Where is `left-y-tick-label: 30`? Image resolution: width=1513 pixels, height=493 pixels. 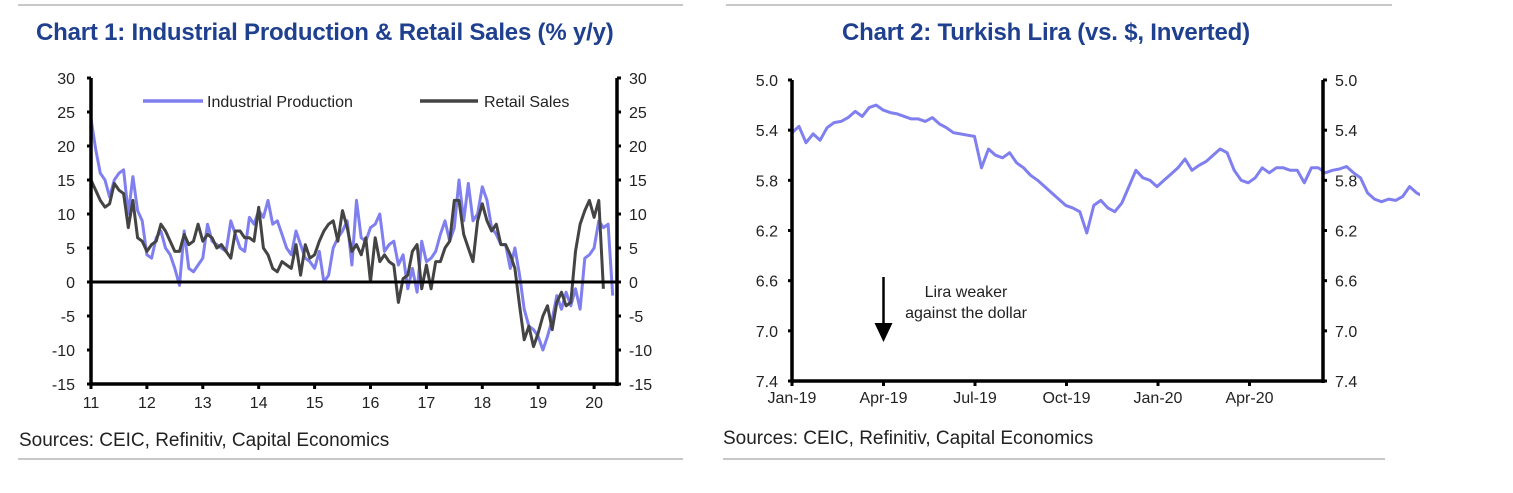 left-y-tick-label: 30 is located at coordinates (66, 79).